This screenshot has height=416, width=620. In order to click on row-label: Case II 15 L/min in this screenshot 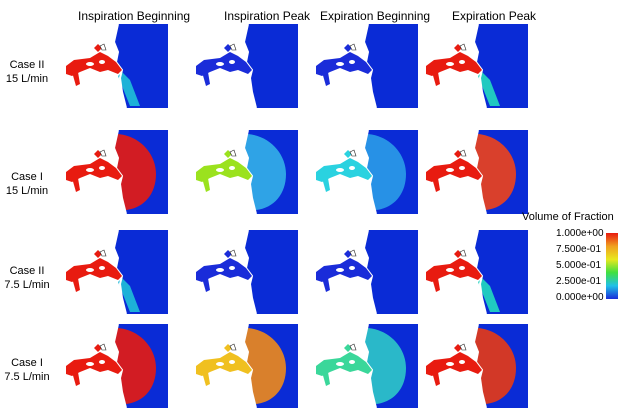, I will do `click(27, 72)`.